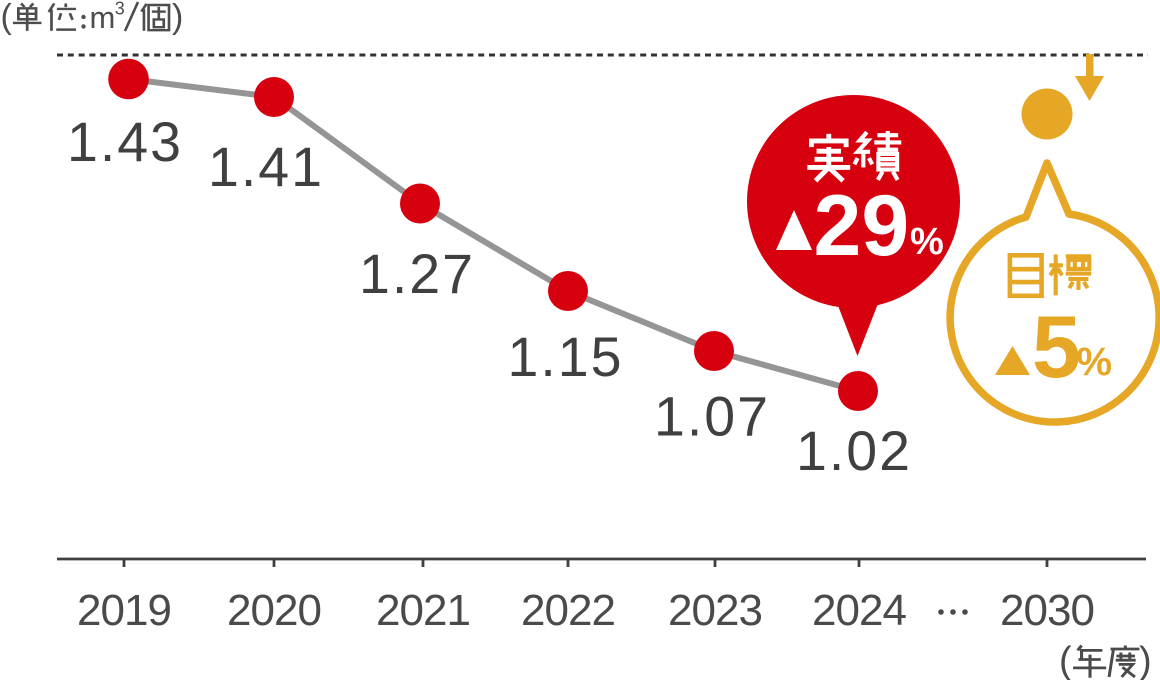  What do you see at coordinates (274, 610) in the screenshot?
I see `svg-text: 2020` at bounding box center [274, 610].